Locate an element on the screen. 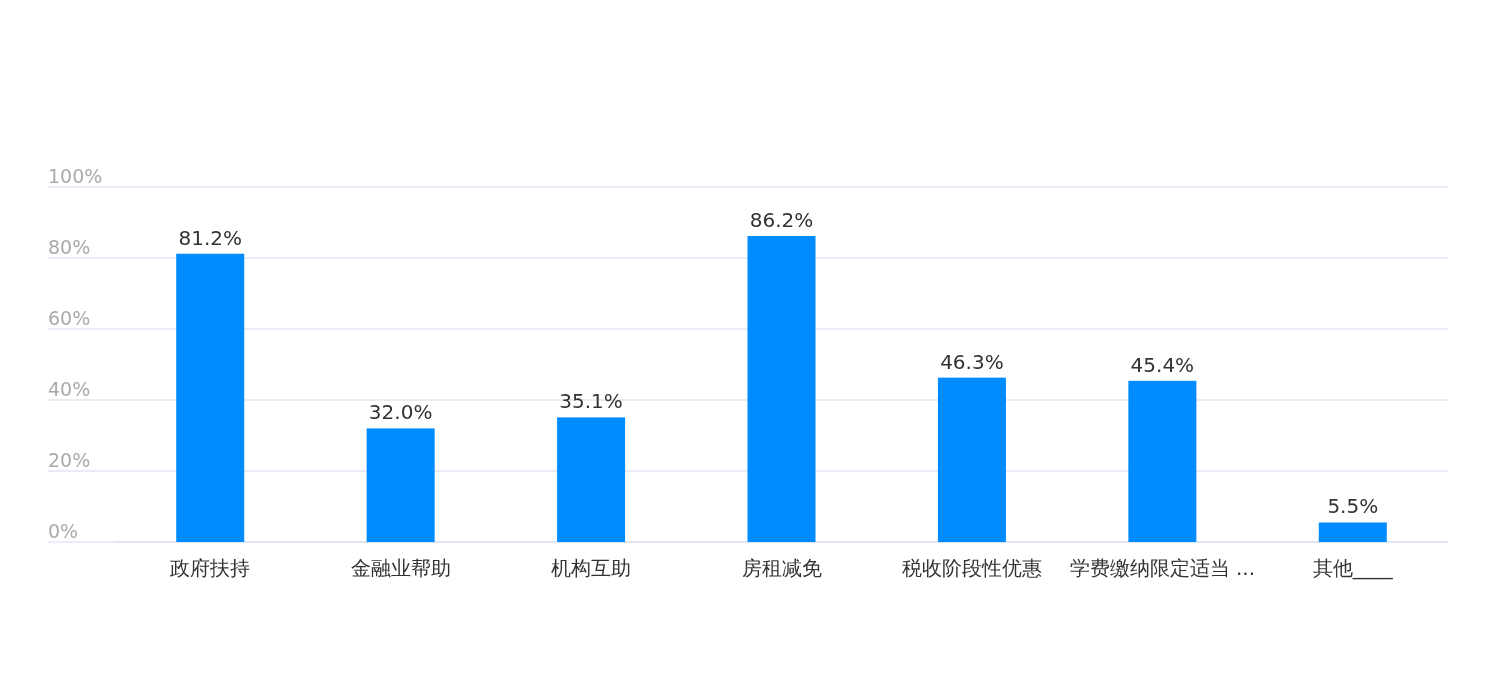 This screenshot has height=700, width=1500. x-tick-label: 机构互助 is located at coordinates (591, 568).